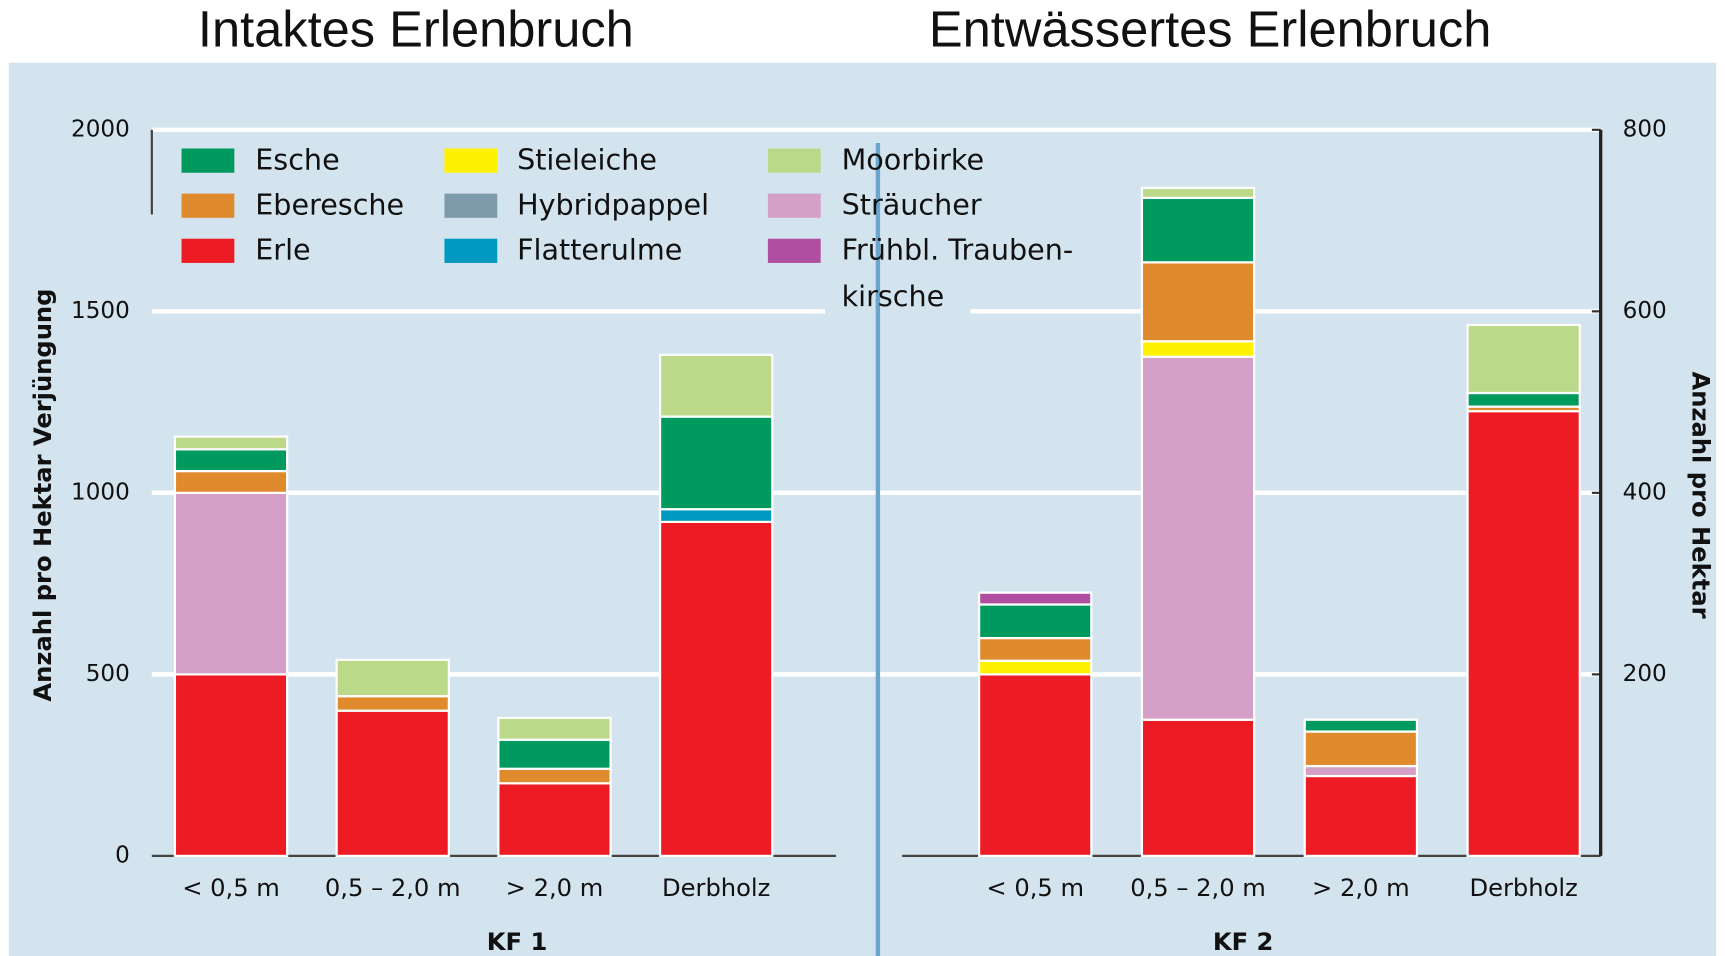 This screenshot has width=1725, height=956. I want to click on legend-label: Sträucher, so click(911, 206).